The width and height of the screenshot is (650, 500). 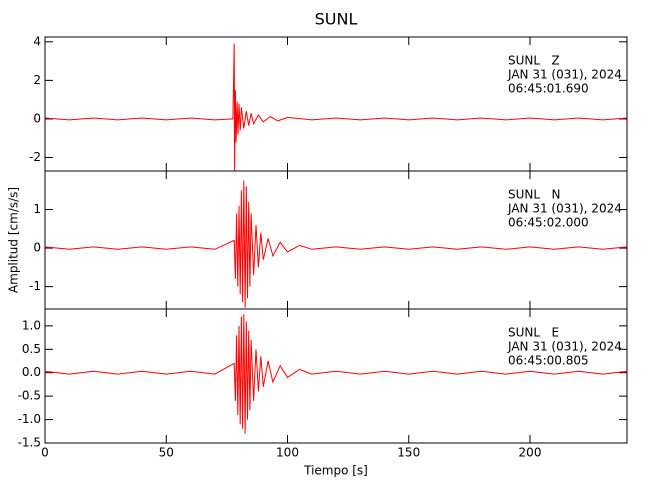 What do you see at coordinates (548, 361) in the screenshot?
I see `annotation: 06:45:00.805` at bounding box center [548, 361].